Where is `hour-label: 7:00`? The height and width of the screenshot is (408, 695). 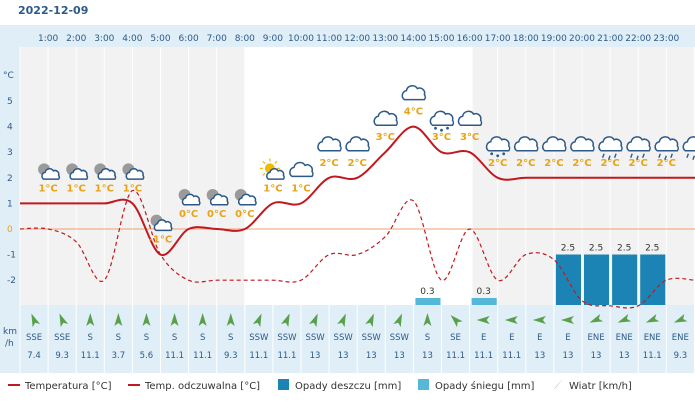 hour-label: 7:00 is located at coordinates (217, 39).